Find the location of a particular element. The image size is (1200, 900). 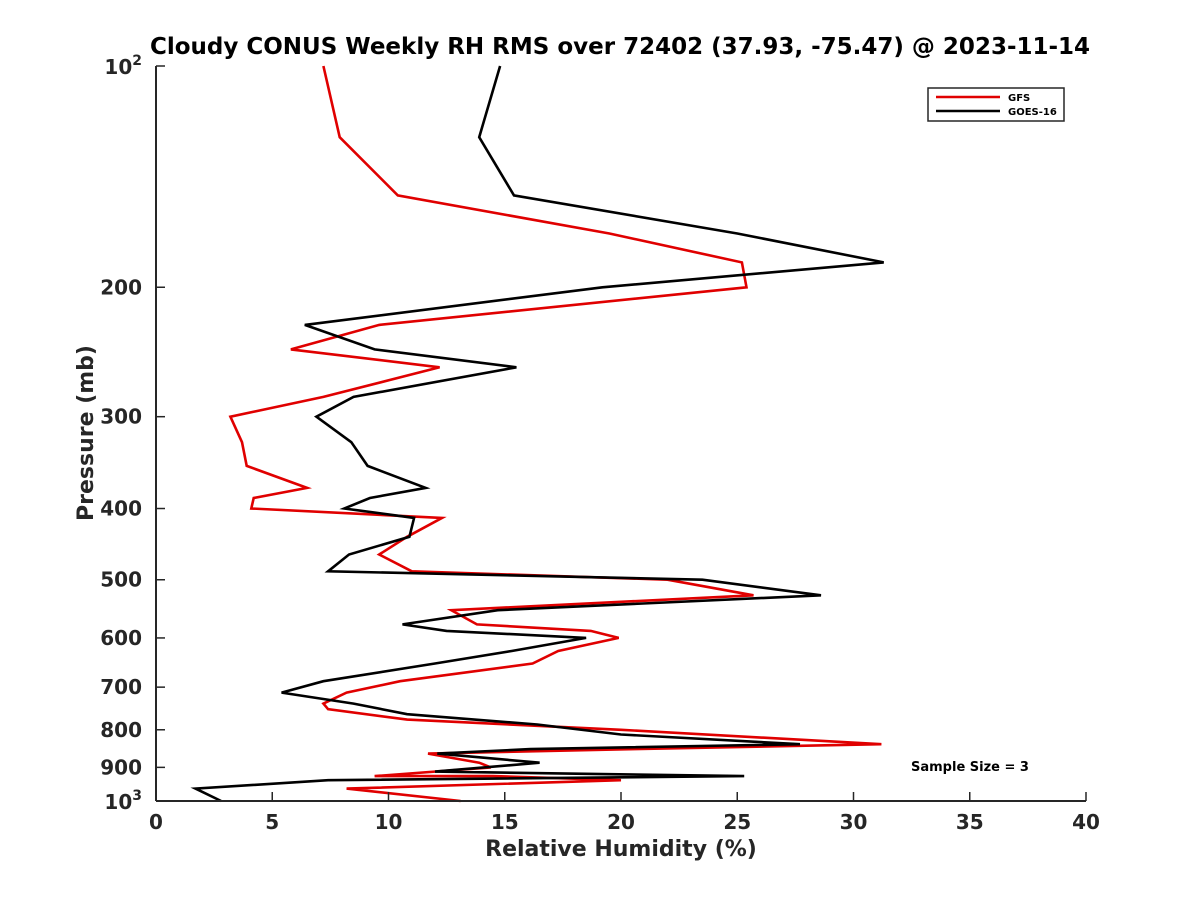

x-tick-label: 40 is located at coordinates (1086, 822).